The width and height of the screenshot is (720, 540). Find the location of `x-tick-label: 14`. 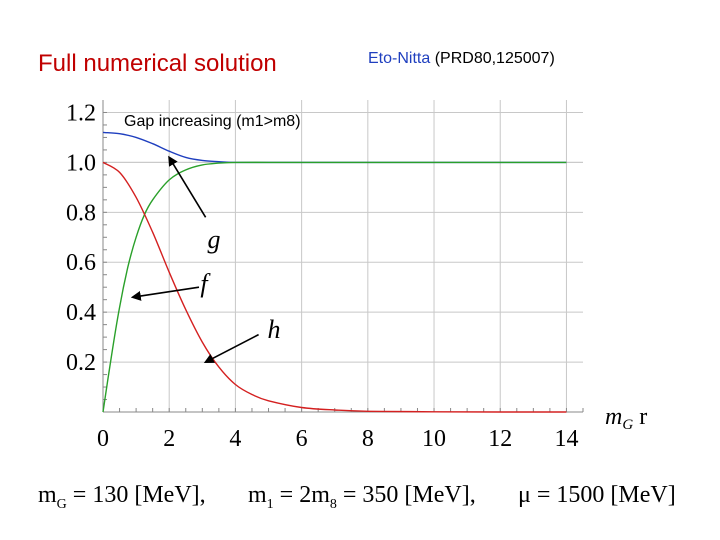

x-tick-label: 14 is located at coordinates (566, 439).